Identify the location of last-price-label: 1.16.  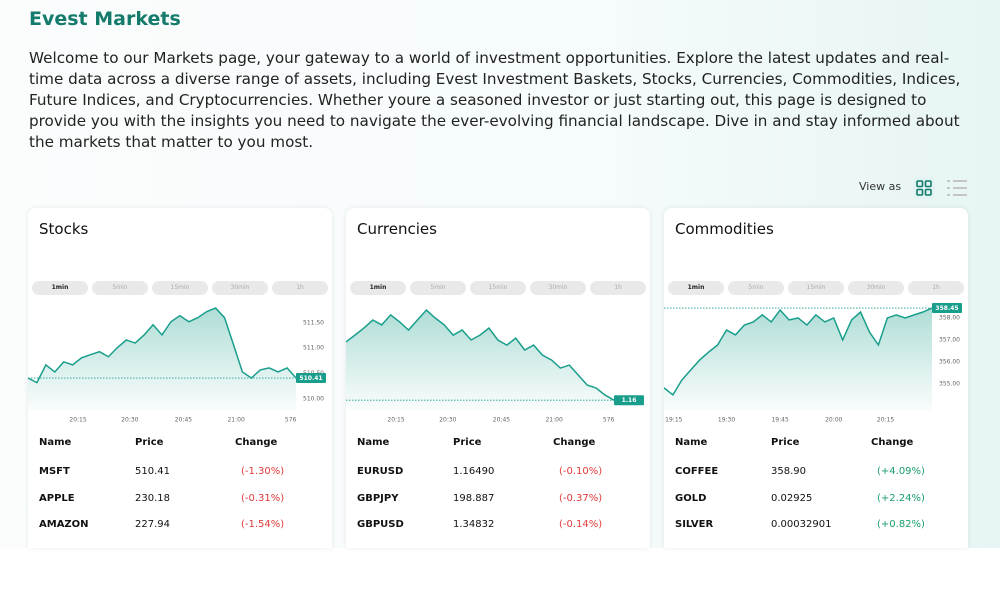
(629, 400).